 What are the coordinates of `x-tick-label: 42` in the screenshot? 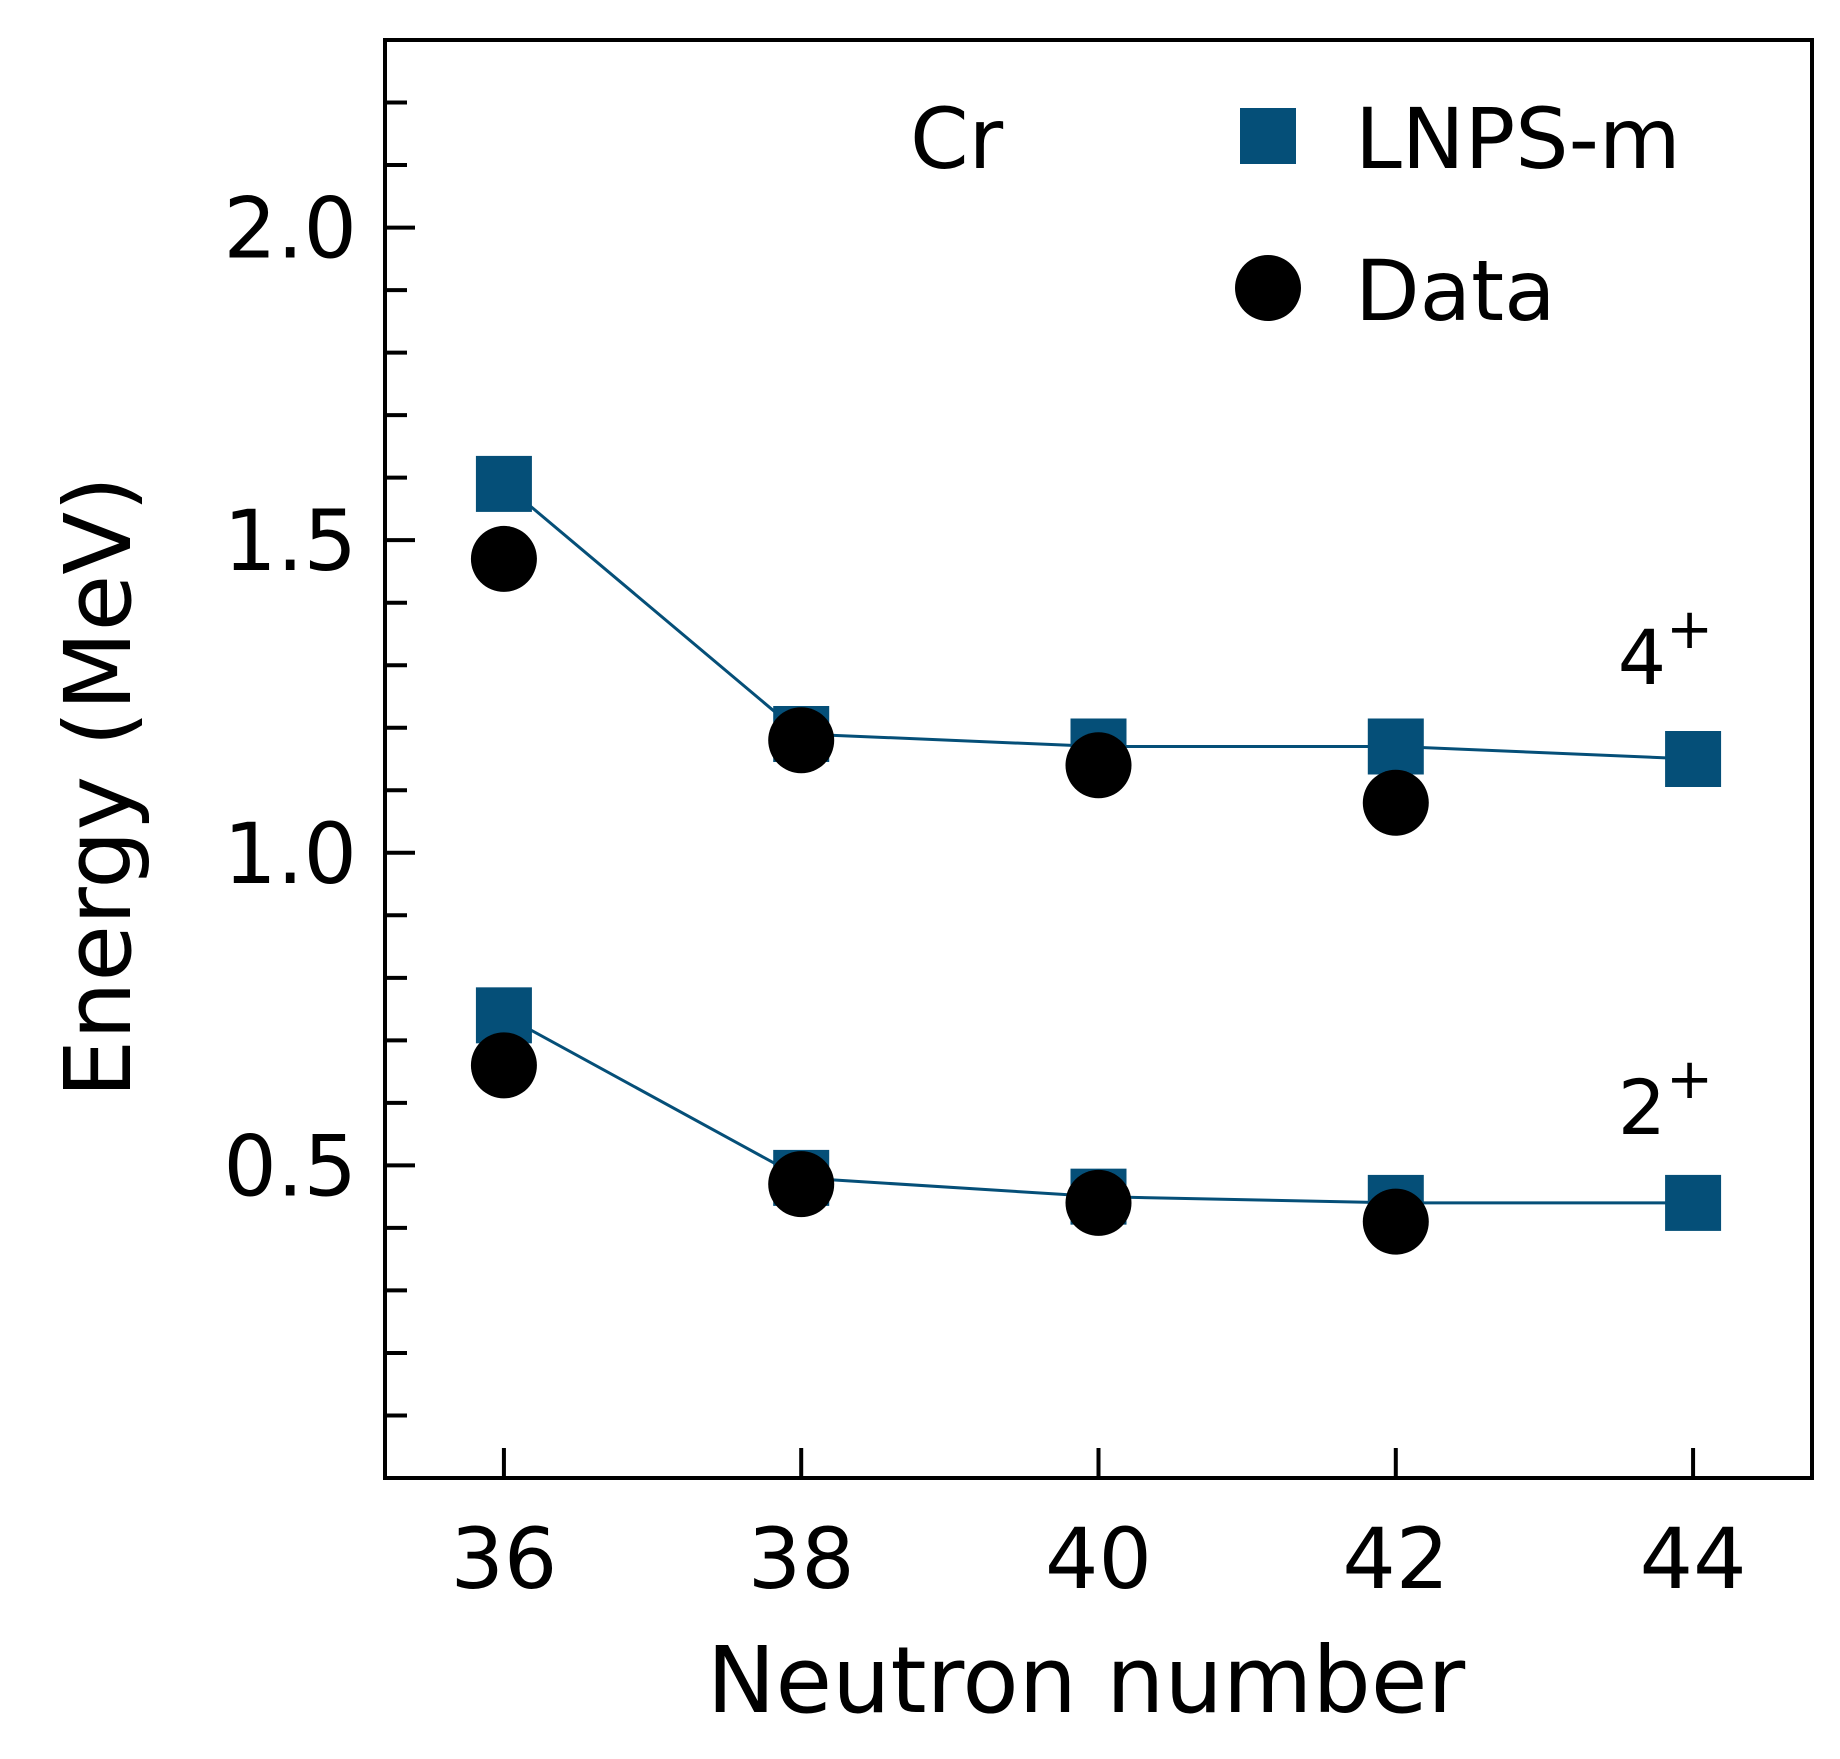 It's located at (1395, 1559).